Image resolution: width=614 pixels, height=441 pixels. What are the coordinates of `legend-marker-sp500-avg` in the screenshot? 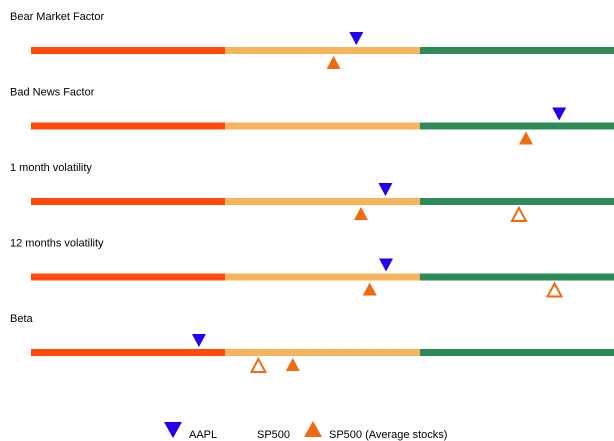 It's located at (313, 429).